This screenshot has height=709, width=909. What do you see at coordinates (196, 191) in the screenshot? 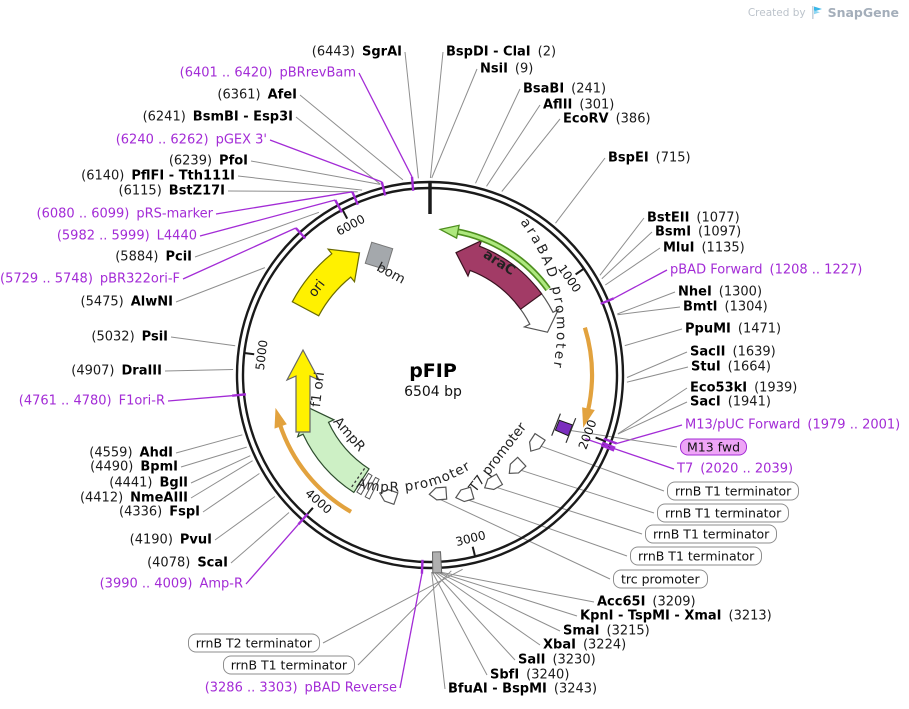
I see `label-name: BstZ17I` at bounding box center [196, 191].